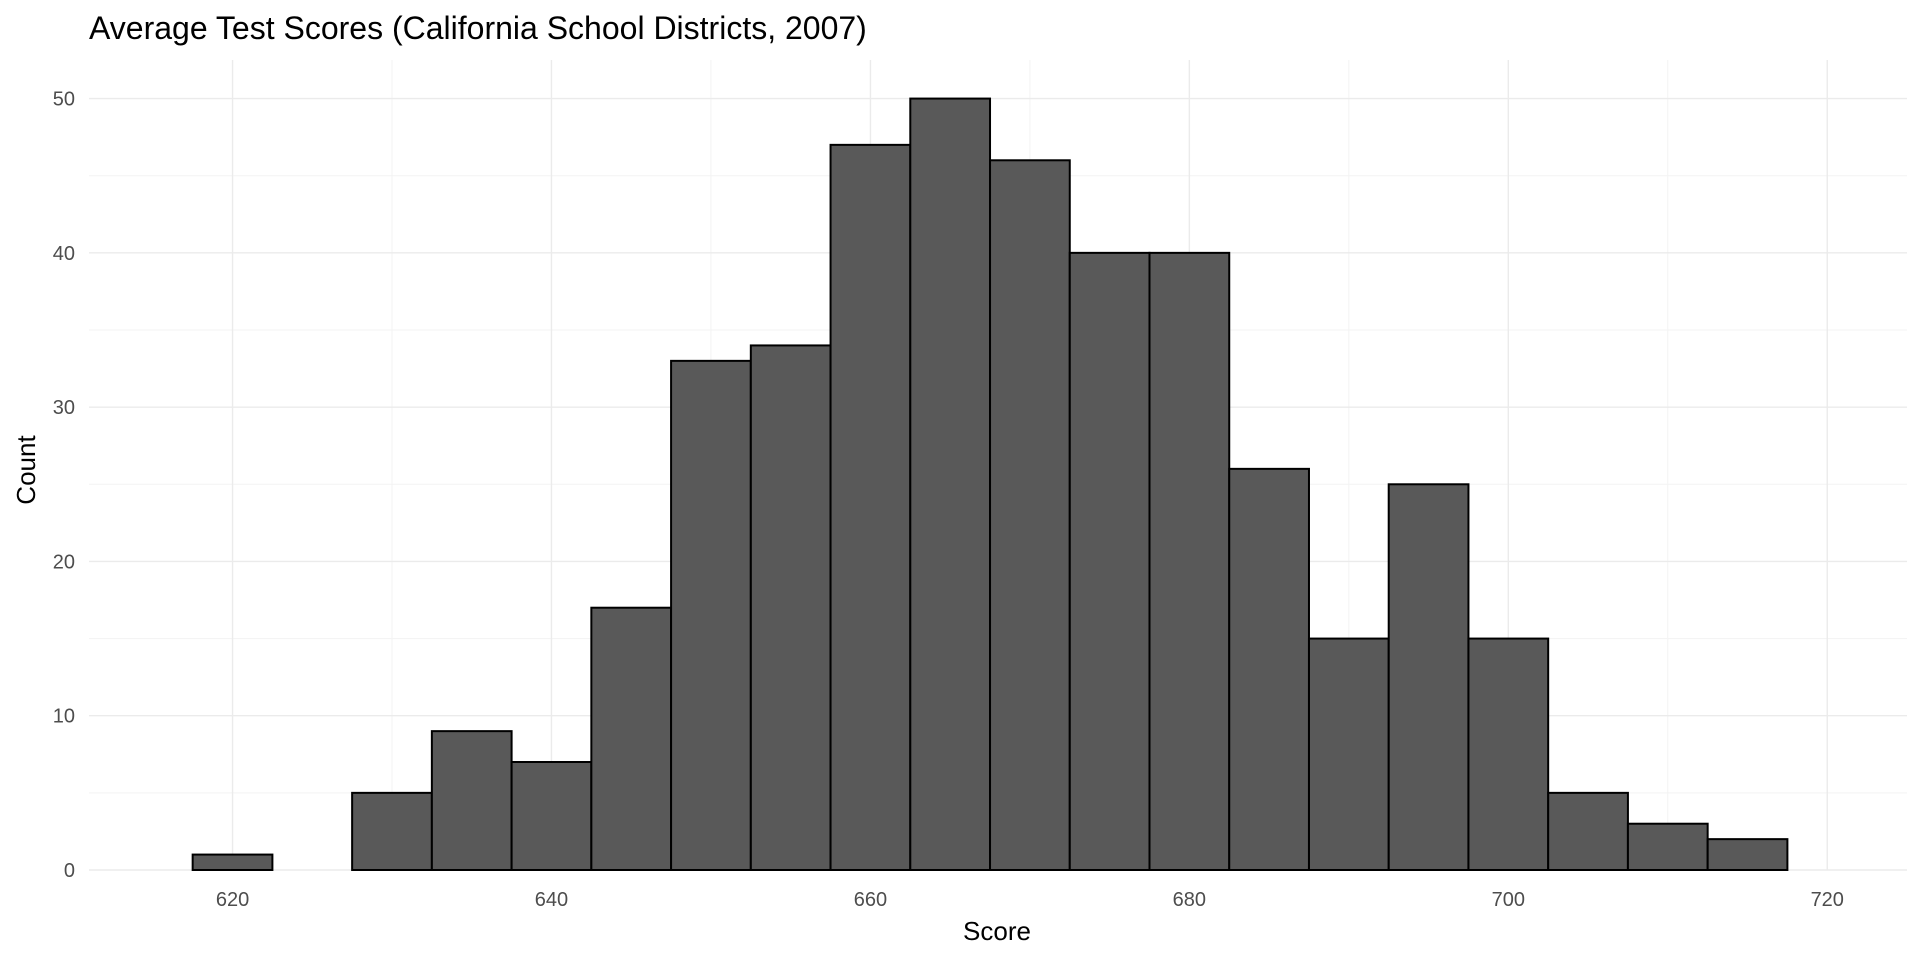 The image size is (1920, 960). Describe the element at coordinates (232, 900) in the screenshot. I see `x-tick-label: 620` at that location.